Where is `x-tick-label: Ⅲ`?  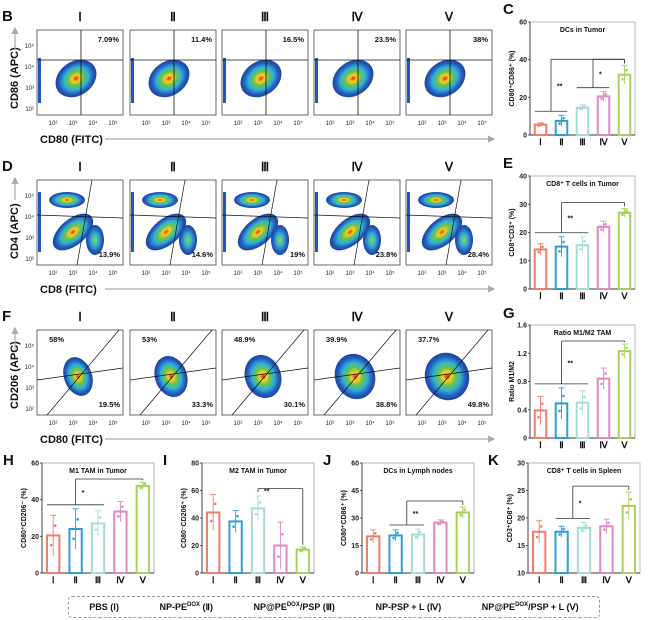 x-tick-label: Ⅲ is located at coordinates (258, 580).